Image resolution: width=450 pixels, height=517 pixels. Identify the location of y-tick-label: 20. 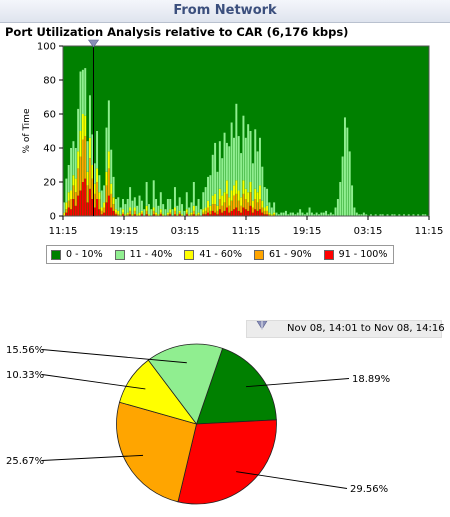
(49, 183).